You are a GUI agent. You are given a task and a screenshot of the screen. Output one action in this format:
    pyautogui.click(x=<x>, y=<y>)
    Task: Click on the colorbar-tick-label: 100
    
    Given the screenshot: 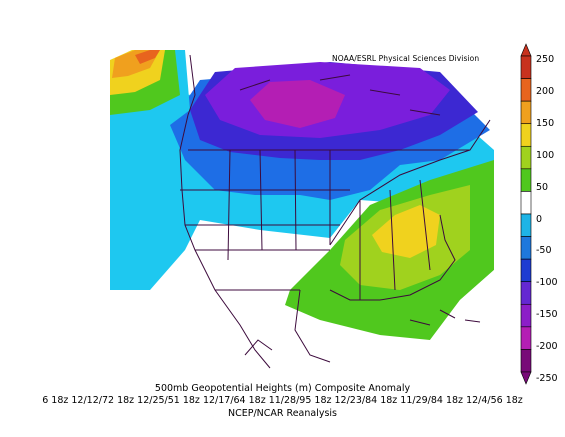 What is the action you would take?
    pyautogui.click(x=545, y=155)
    